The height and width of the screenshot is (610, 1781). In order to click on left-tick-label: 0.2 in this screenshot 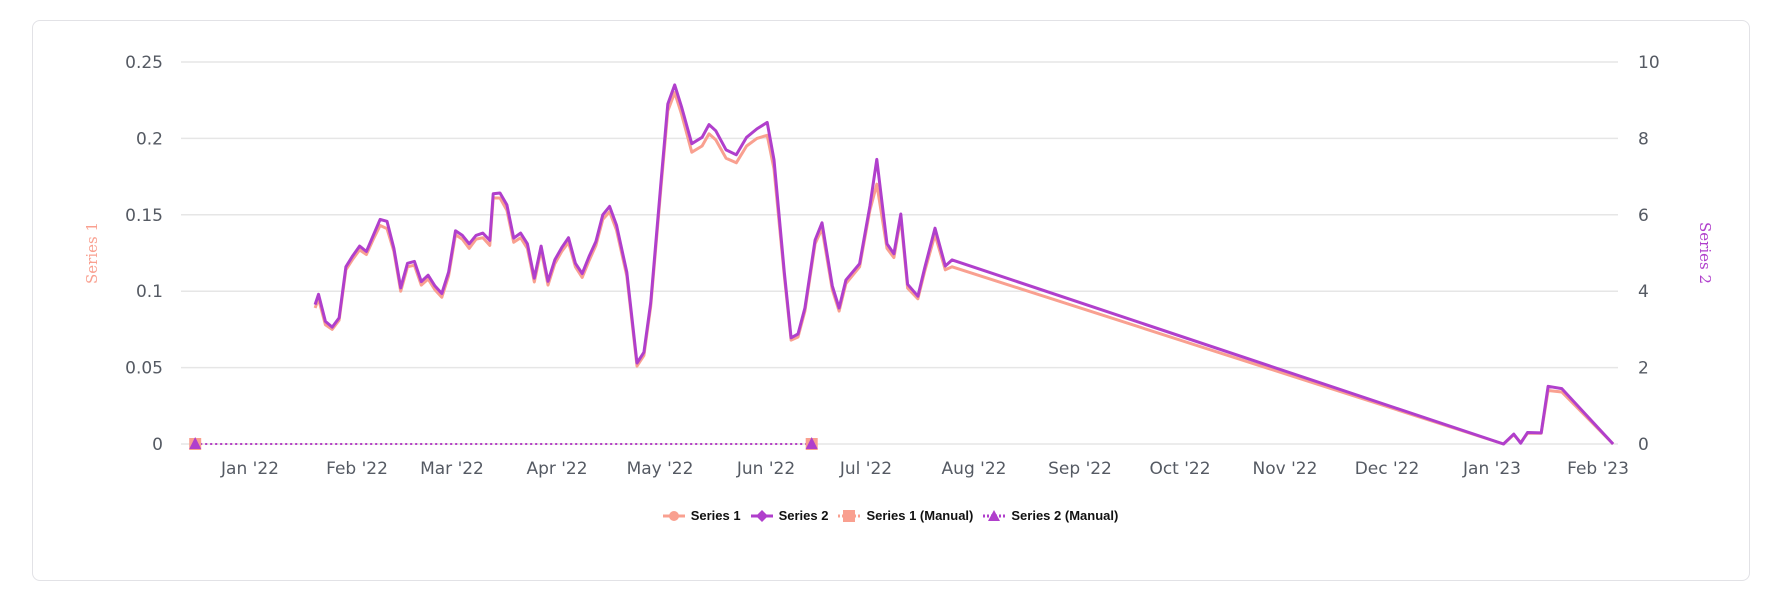, I will do `click(149, 139)`.